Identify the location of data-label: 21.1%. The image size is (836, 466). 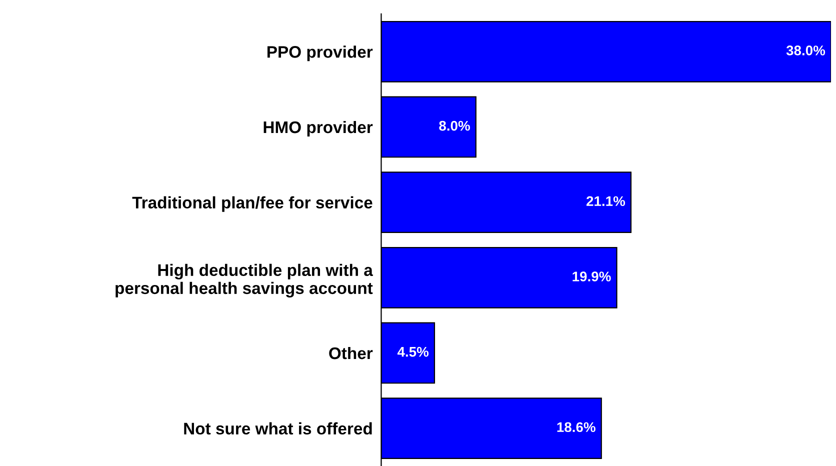
(606, 201).